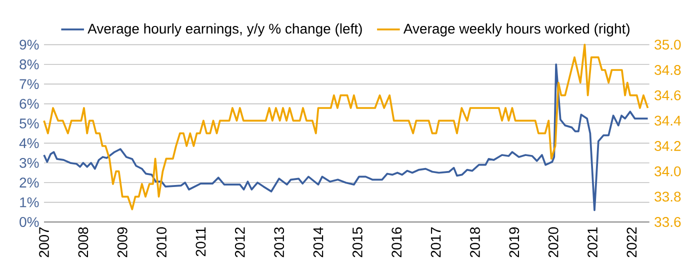  Describe the element at coordinates (667, 45) in the screenshot. I see `y2-tick-label: 35.0` at that location.